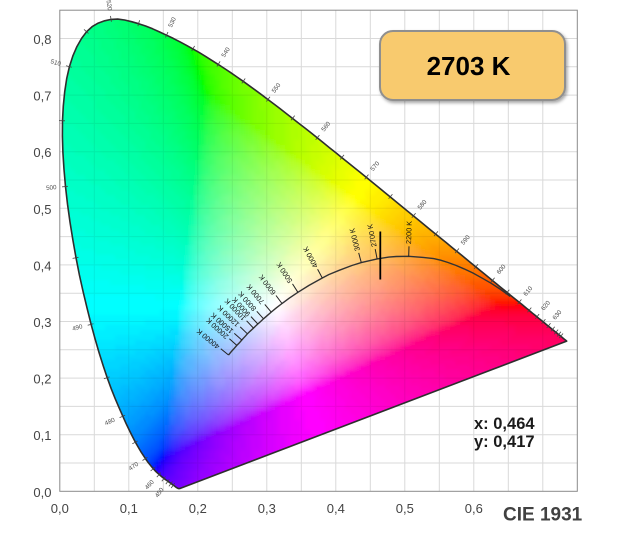 The image size is (620, 555). I want to click on svg-text: 500, so click(52, 188).